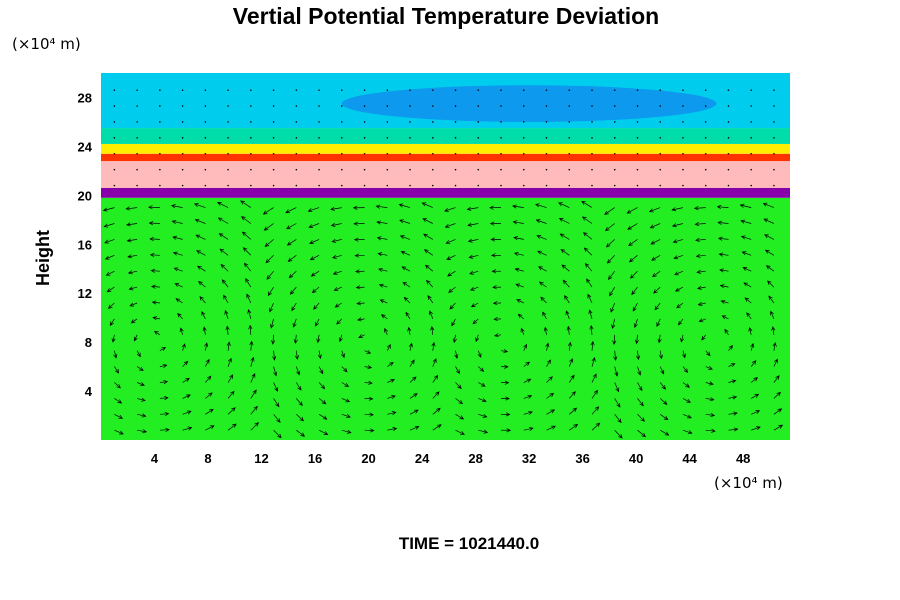 This screenshot has width=900, height=600. What do you see at coordinates (85, 244) in the screenshot?
I see `y-tick-labels: 4 8 12 16 20 24 28` at bounding box center [85, 244].